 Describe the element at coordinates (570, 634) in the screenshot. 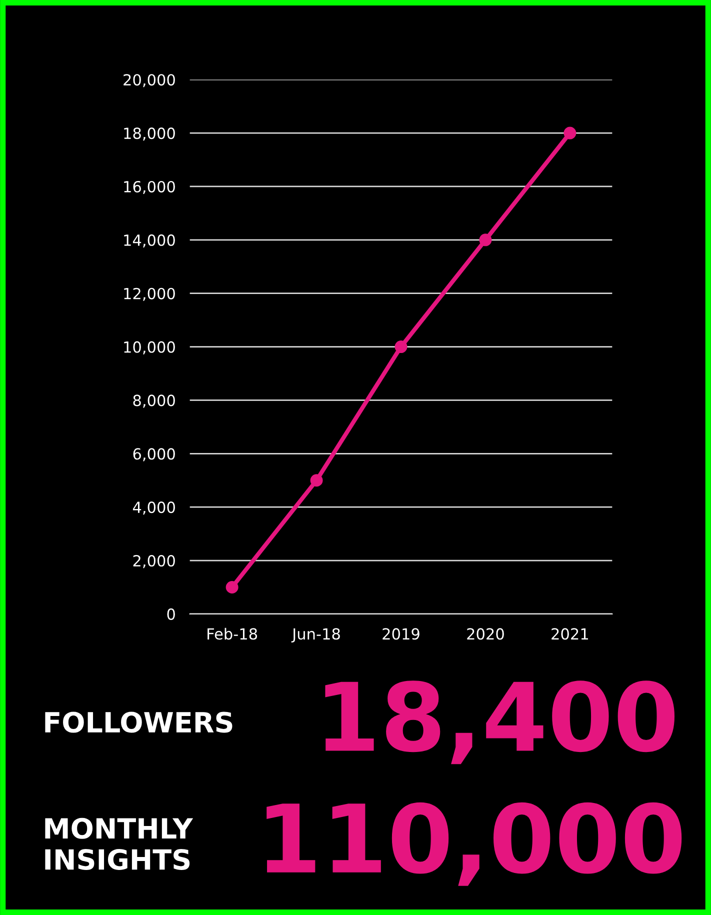

I see `x-tick-label: 2021` at that location.